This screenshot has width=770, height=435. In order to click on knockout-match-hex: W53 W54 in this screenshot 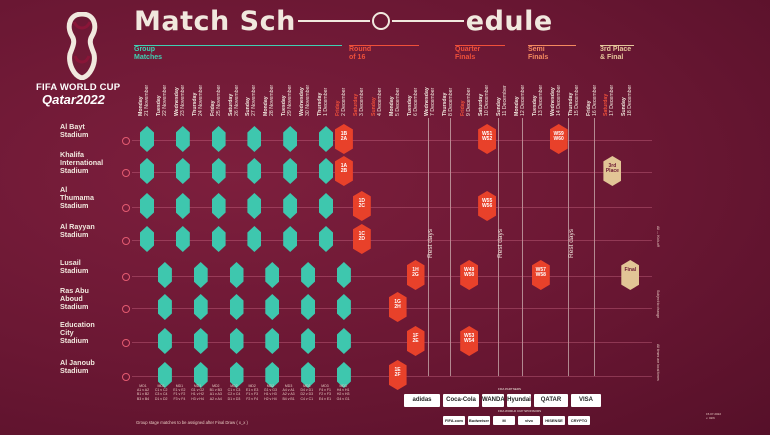, I will do `click(469, 341)`.